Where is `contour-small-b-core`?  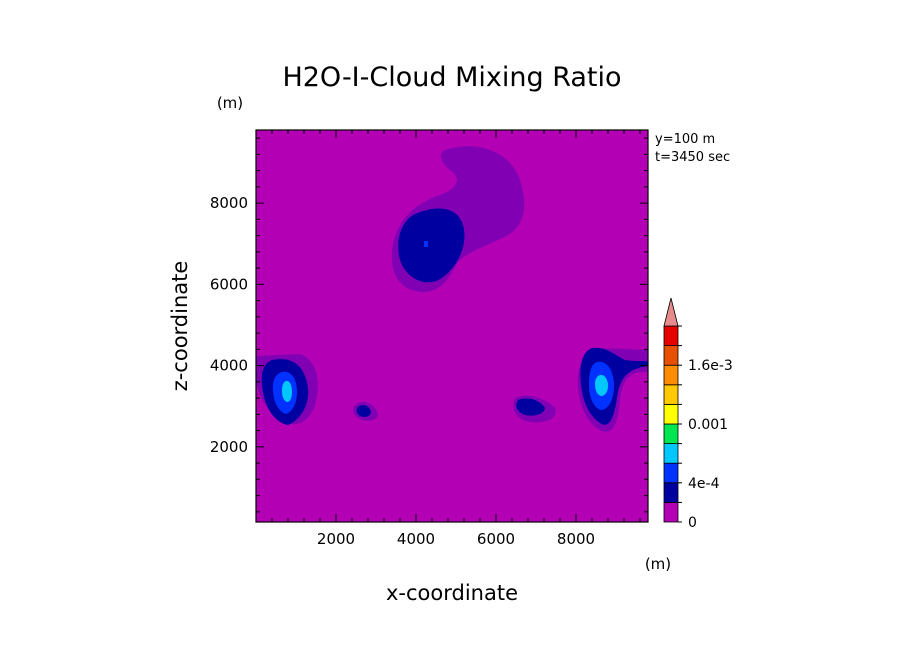 contour-small-b-core is located at coordinates (530, 407).